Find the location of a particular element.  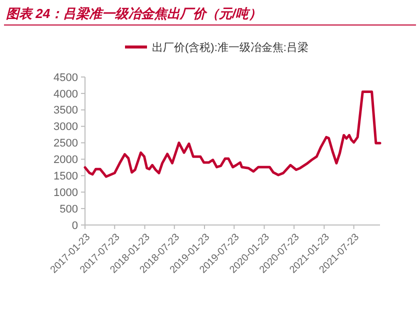

y-tick-label: 500 is located at coordinates (69, 209).